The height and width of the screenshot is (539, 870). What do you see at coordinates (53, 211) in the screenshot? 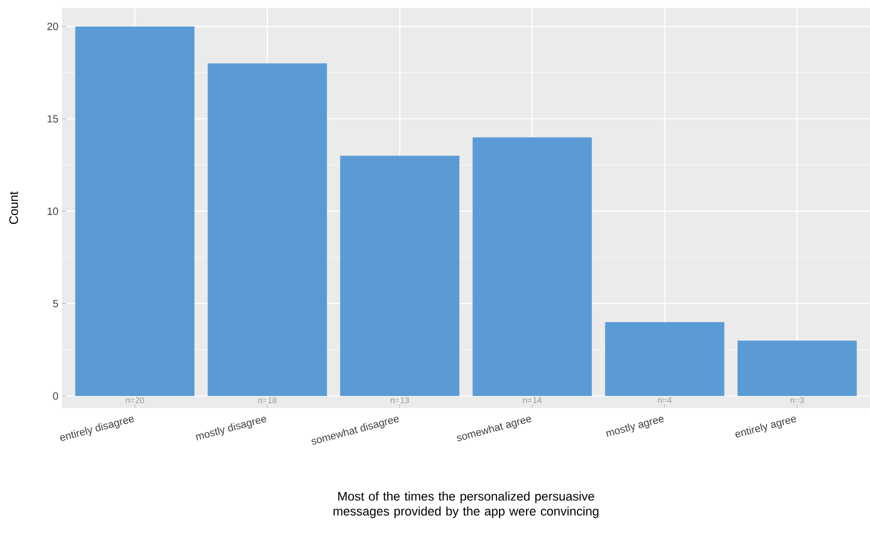
I see `y-tick-label: 10` at bounding box center [53, 211].